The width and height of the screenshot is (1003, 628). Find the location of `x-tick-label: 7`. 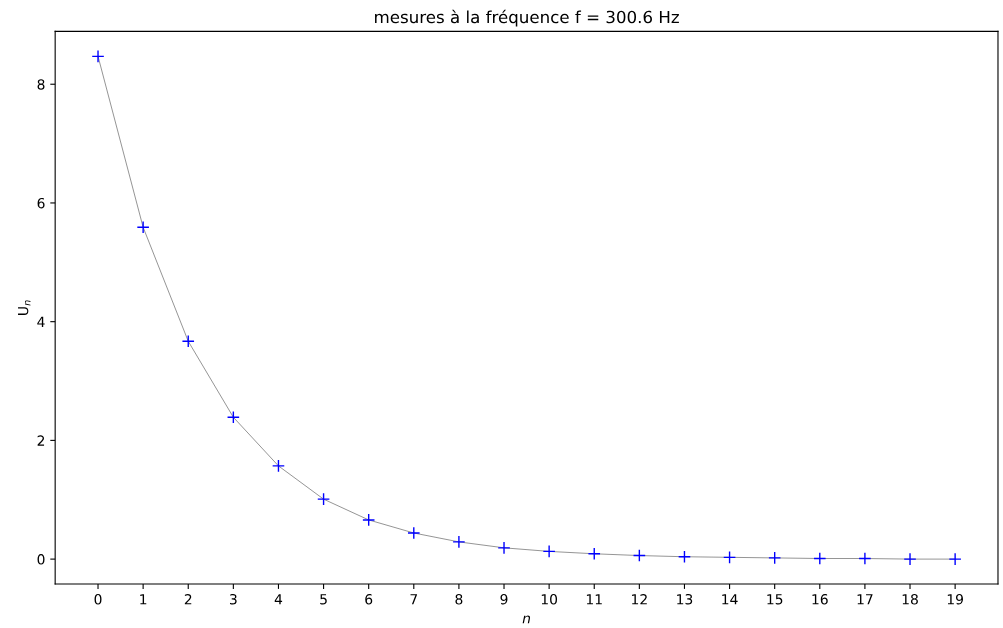

x-tick-label: 7 is located at coordinates (414, 599).